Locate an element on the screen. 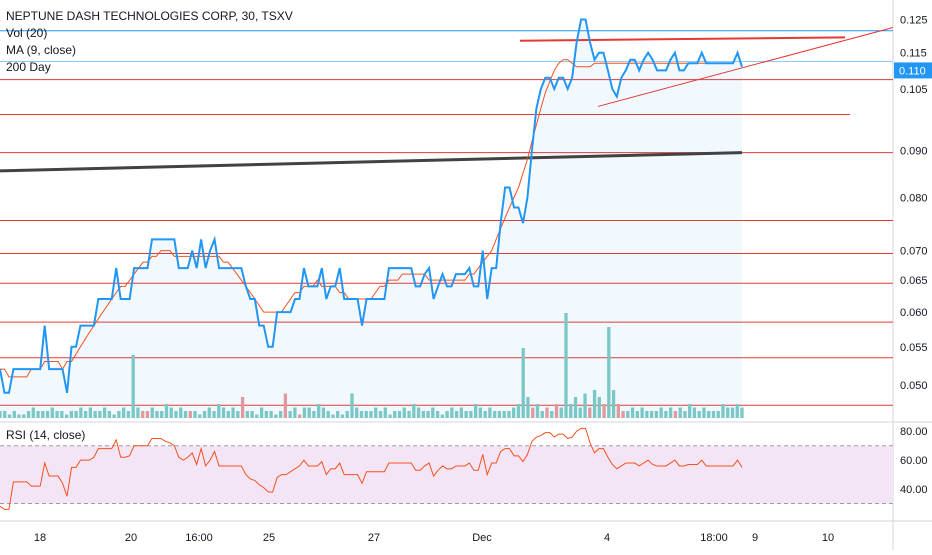 This screenshot has width=932, height=555. indicator-volume: Vol (20) is located at coordinates (27, 33).